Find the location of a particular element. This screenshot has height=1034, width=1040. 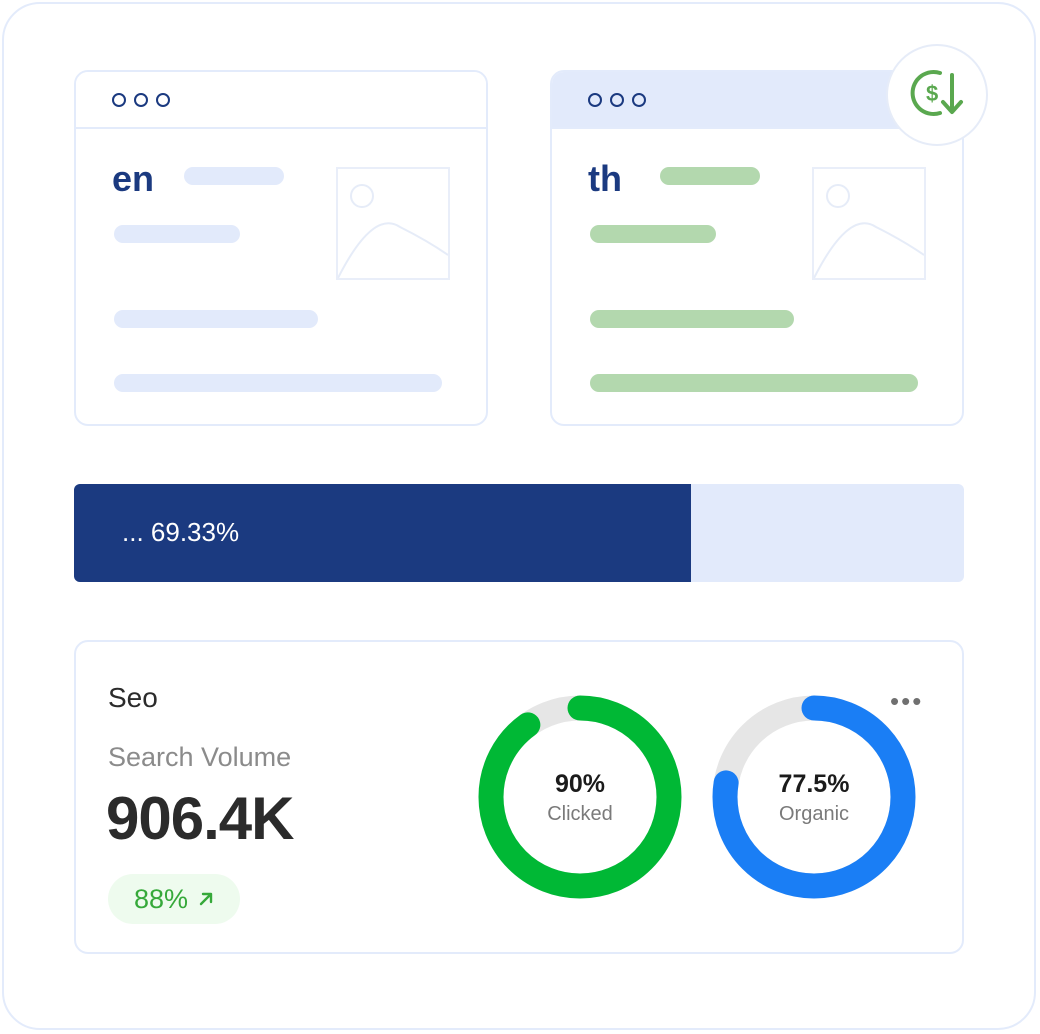

search-volume-value: 906.4K is located at coordinates (200, 818).